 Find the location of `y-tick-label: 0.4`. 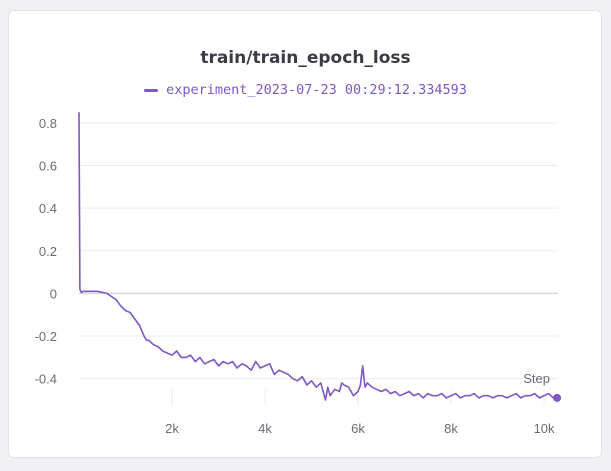

y-tick-label: 0.4 is located at coordinates (48, 208).